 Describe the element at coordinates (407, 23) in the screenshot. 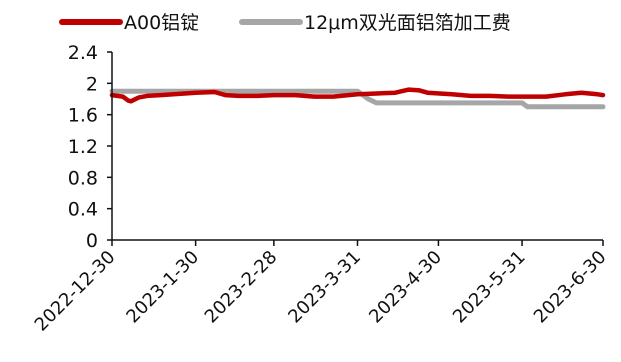

I see `legend-label-2: 12μm双光面铝箔加工费` at that location.